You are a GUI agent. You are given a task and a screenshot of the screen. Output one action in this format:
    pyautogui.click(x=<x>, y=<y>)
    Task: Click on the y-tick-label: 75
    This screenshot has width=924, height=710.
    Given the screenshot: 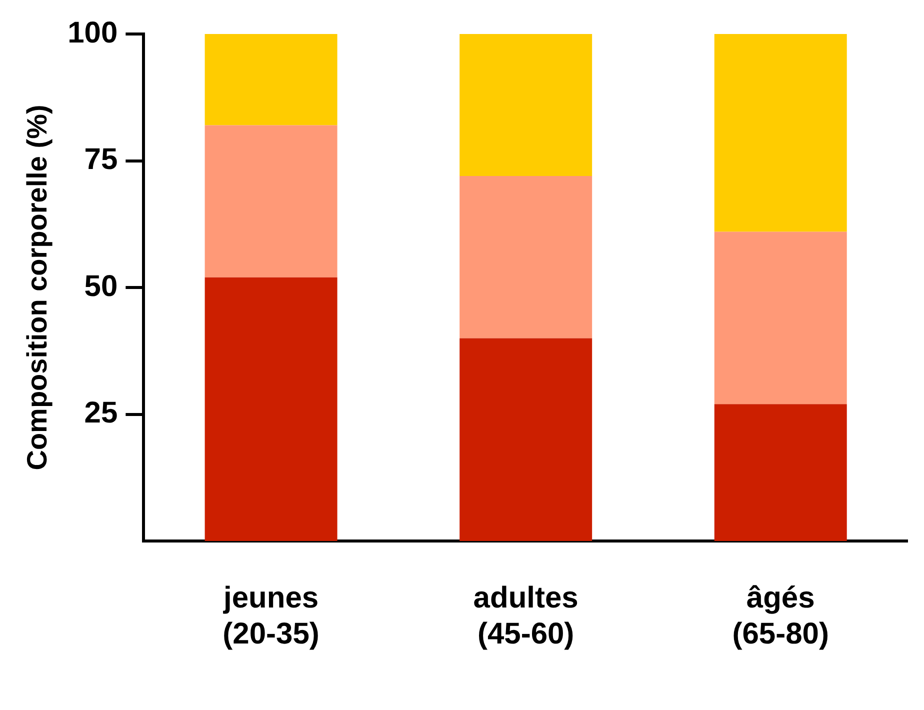 What is the action you would take?
    pyautogui.click(x=101, y=159)
    